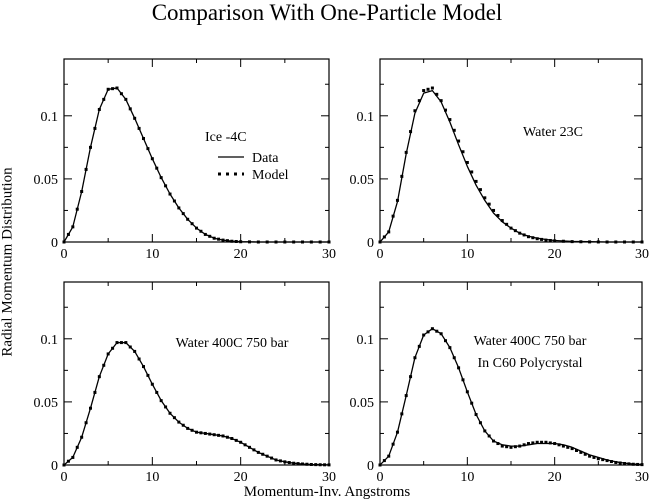 Image resolution: width=654 pixels, height=503 pixels. Describe the element at coordinates (553, 132) in the screenshot. I see `panel-annotation: Water 23C` at that location.